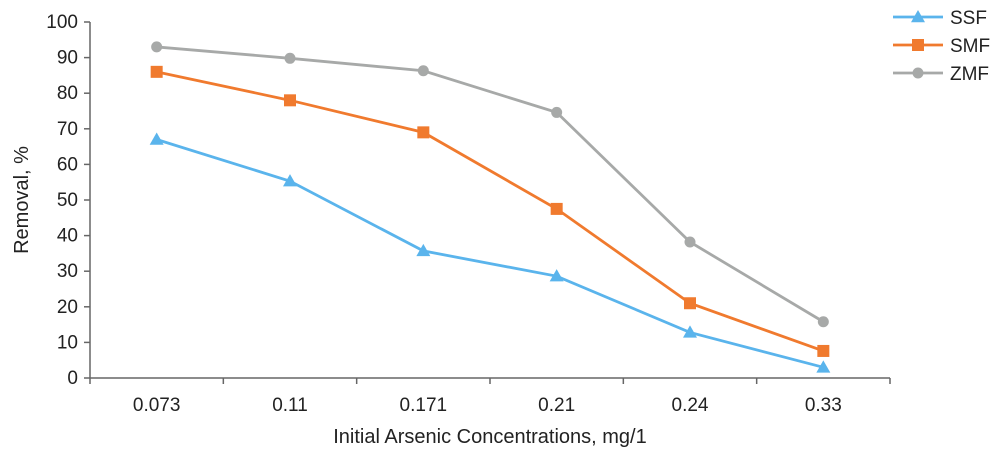  I want to click on x-tick-label: 0.21, so click(556, 405).